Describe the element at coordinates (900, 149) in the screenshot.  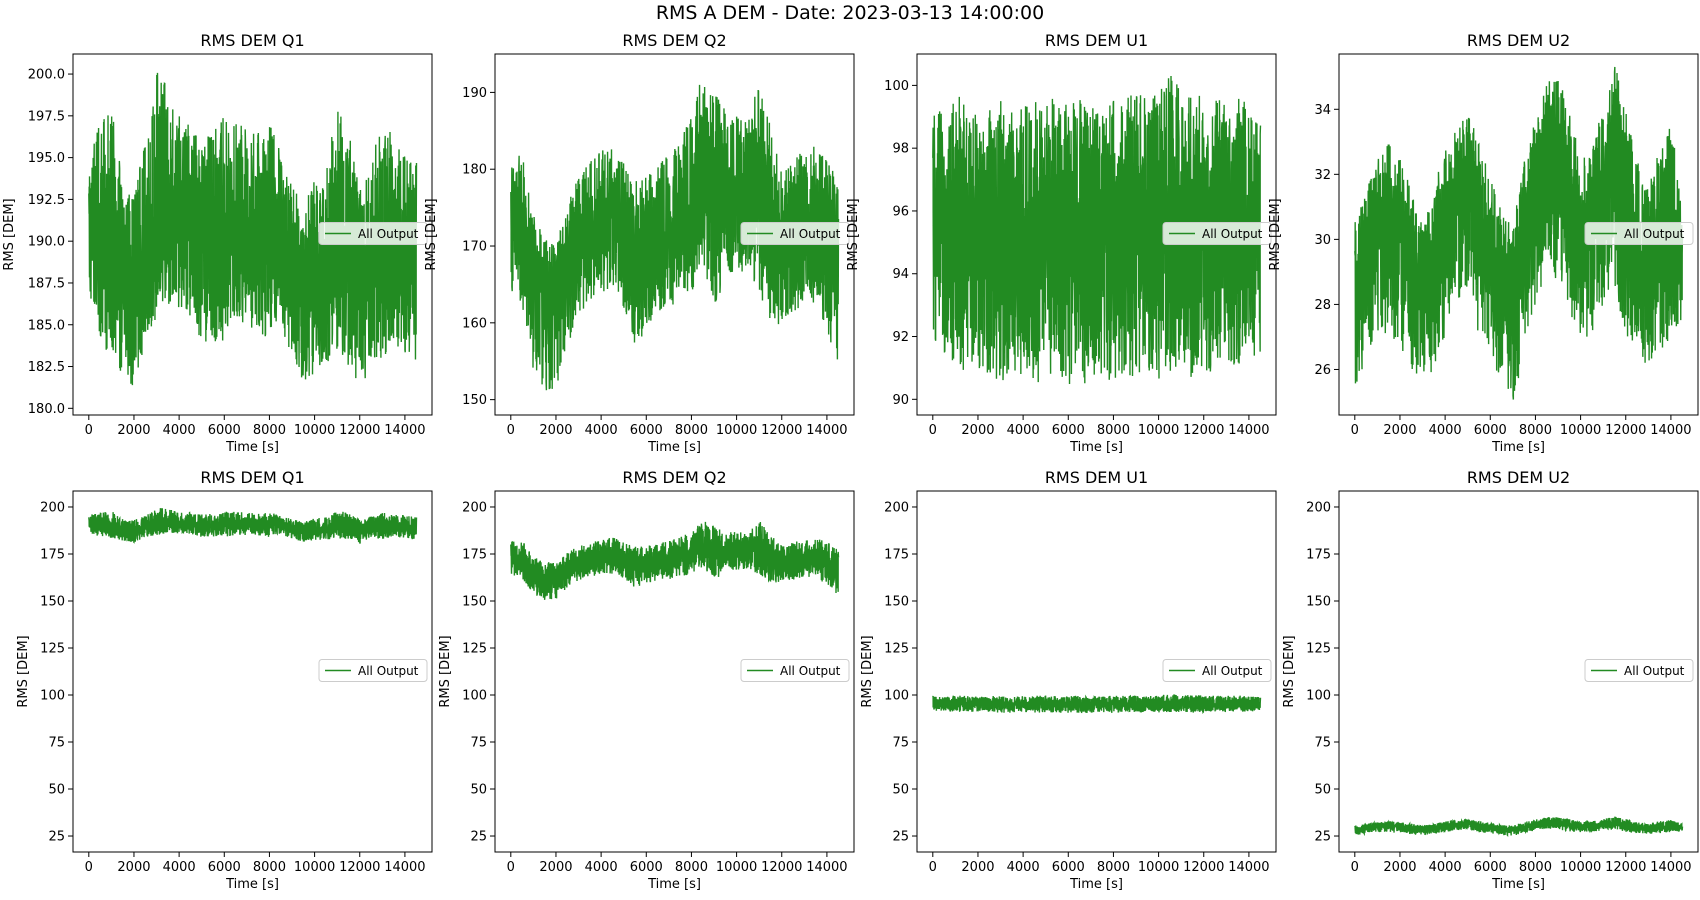
I see `y-tick-label: 98` at that location.